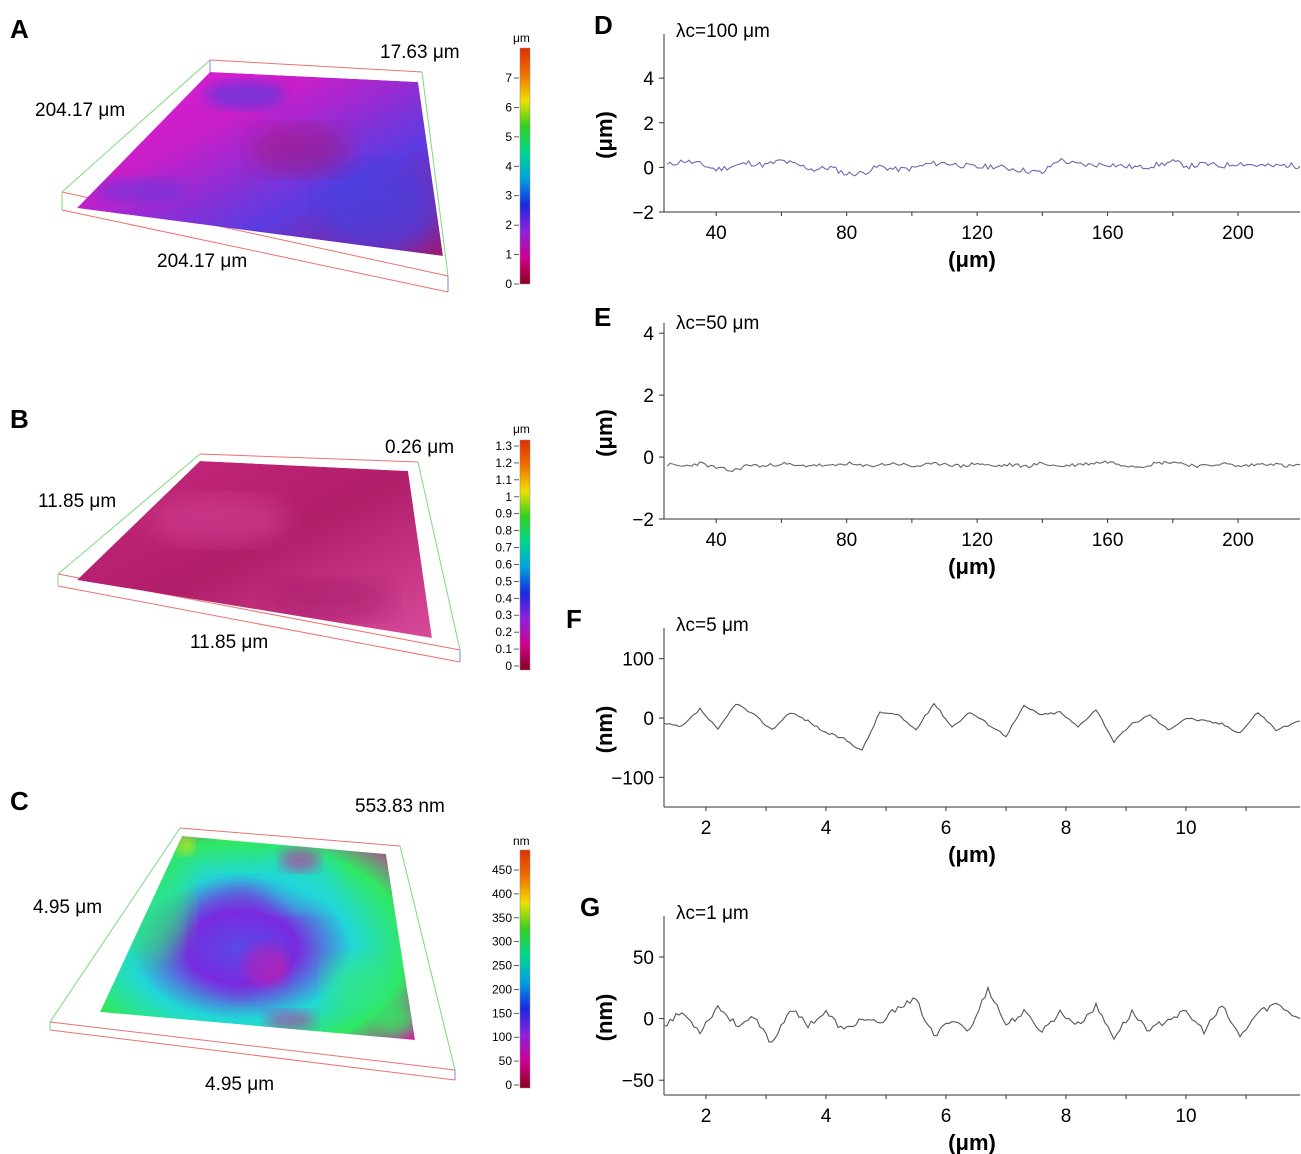 This screenshot has height=1154, width=1301. What do you see at coordinates (507, 556) in the screenshot?
I see `colorbar-ticks-b: 0 0.1 0.2 0.3 0.4 0.5 0.6 0.7 0.8 0.9 1 1.1 1.2 1.3` at bounding box center [507, 556].